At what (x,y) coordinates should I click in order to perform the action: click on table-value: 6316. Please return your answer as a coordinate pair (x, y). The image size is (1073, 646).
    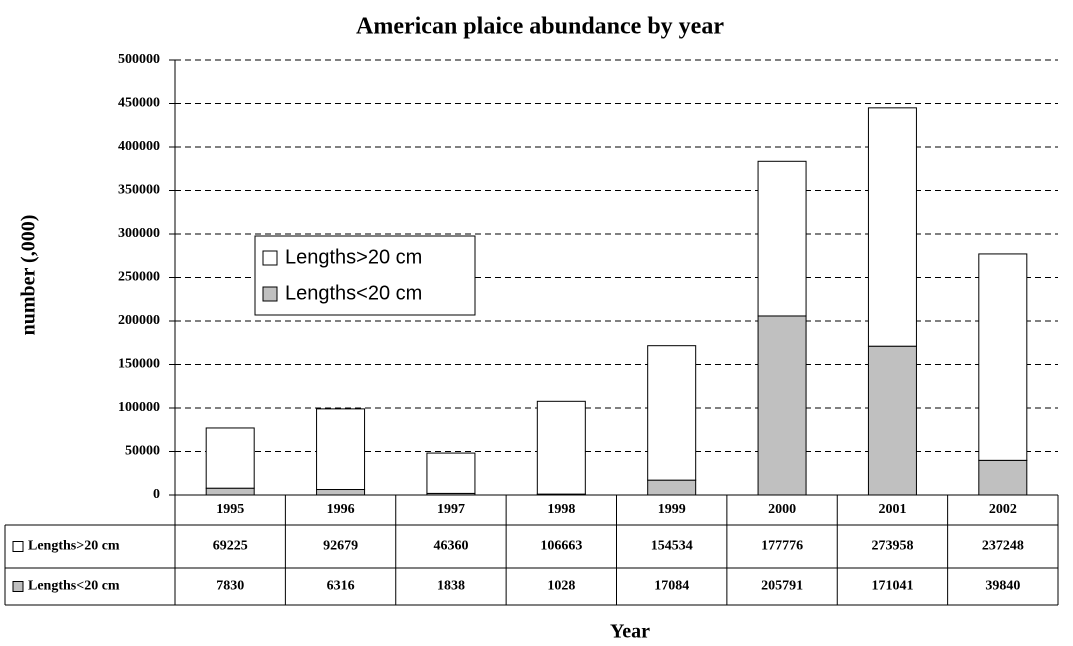
    Looking at the image, I should click on (341, 586).